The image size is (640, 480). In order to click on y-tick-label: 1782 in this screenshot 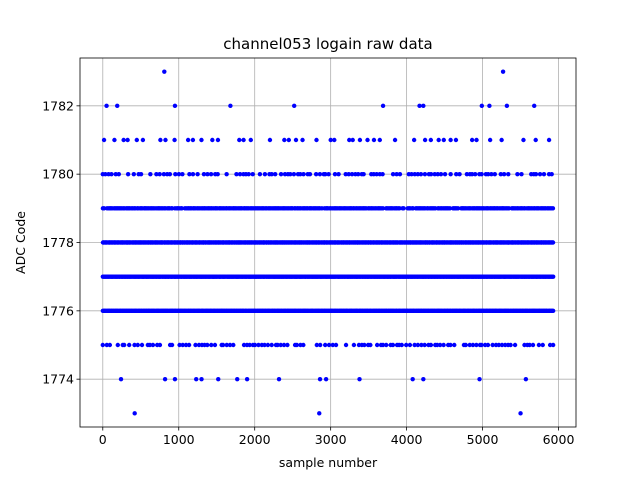, I will do `click(58, 105)`.